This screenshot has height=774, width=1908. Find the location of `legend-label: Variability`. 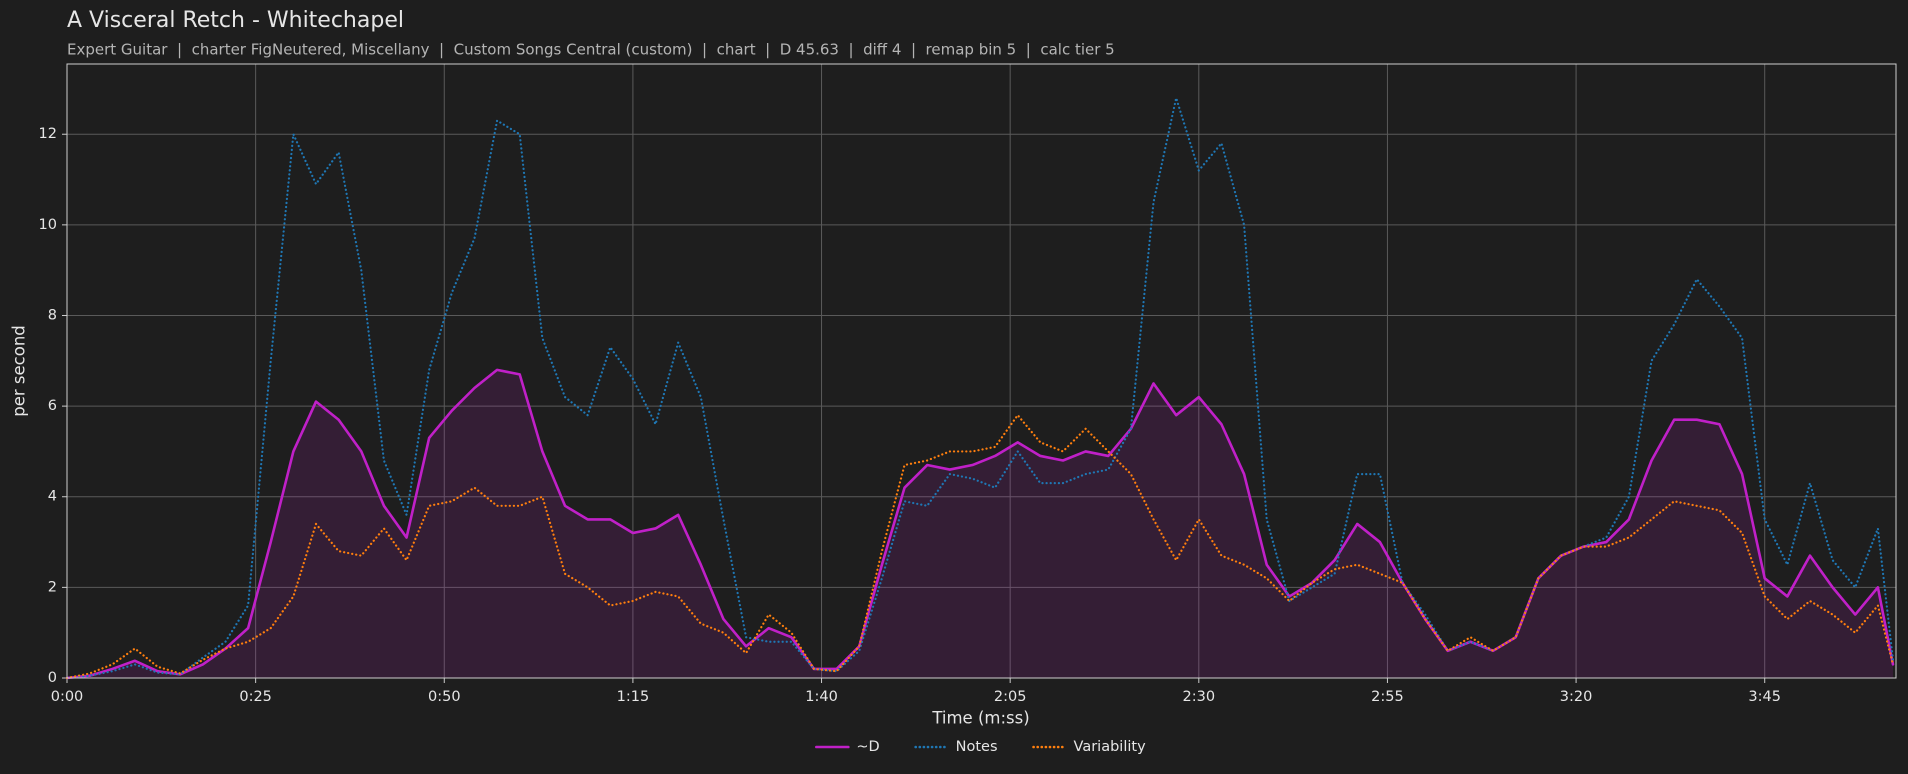

legend-label: Variability is located at coordinates (1110, 747).